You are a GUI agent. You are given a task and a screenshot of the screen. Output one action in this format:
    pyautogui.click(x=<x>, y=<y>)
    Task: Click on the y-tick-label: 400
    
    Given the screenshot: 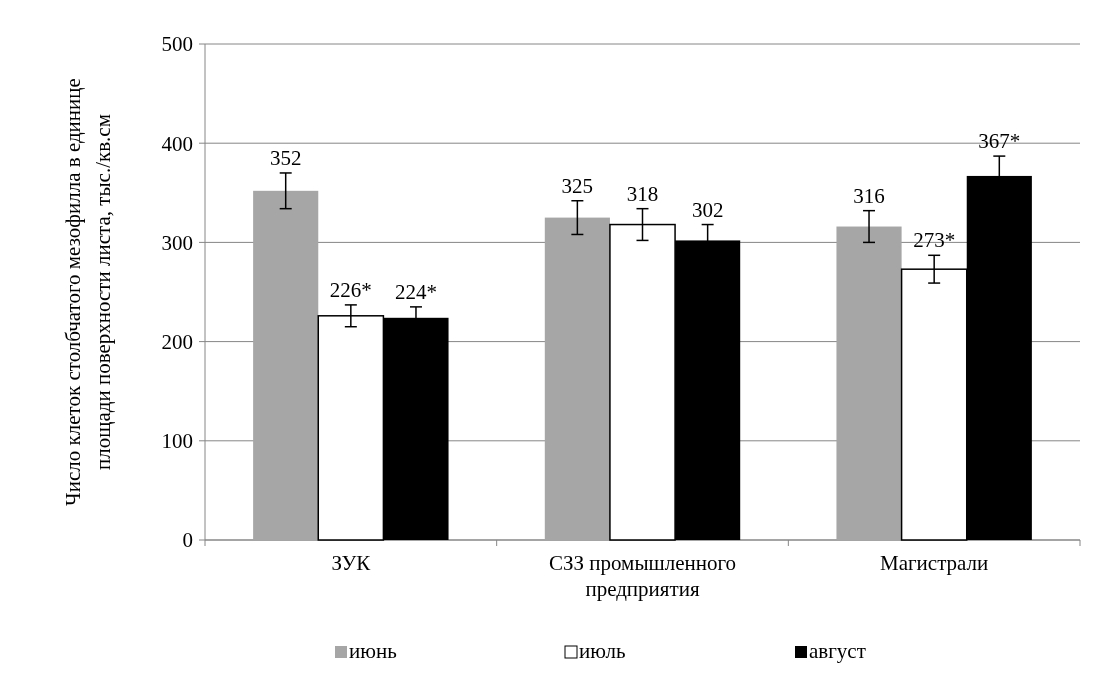 What is the action you would take?
    pyautogui.click(x=177, y=143)
    